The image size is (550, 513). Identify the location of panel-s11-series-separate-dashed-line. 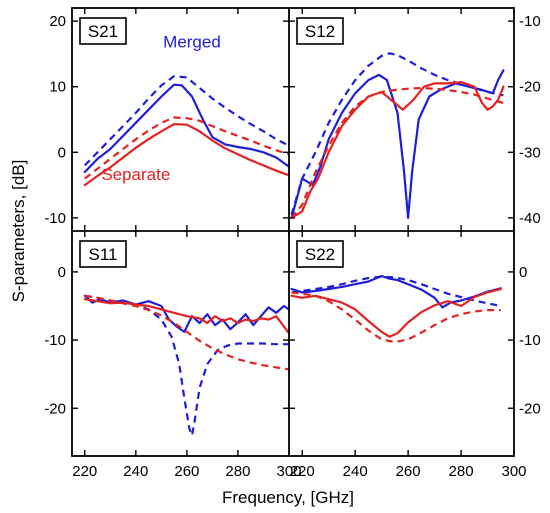
(186, 332).